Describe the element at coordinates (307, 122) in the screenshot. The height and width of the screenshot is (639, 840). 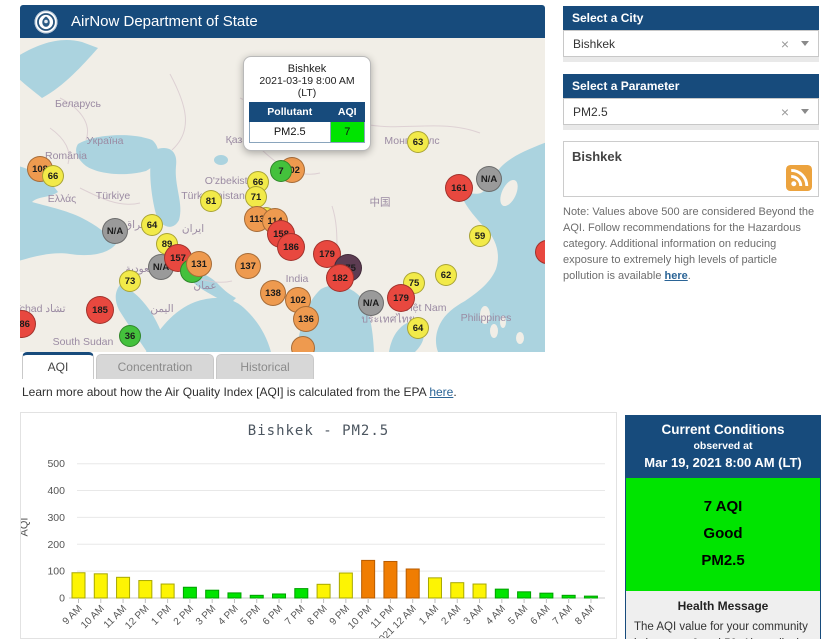
I see `popup-table: Pollutant AQI PM2.5 7` at that location.